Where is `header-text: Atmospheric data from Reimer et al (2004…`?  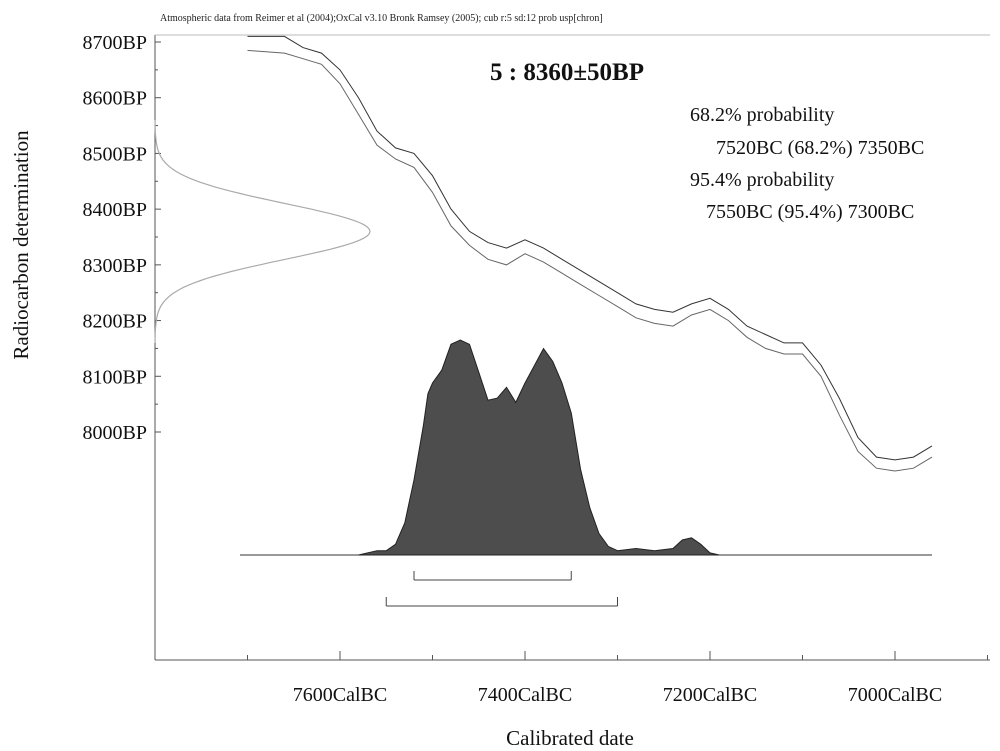 header-text: Atmospheric data from Reimer et al (2004… is located at coordinates (381, 18).